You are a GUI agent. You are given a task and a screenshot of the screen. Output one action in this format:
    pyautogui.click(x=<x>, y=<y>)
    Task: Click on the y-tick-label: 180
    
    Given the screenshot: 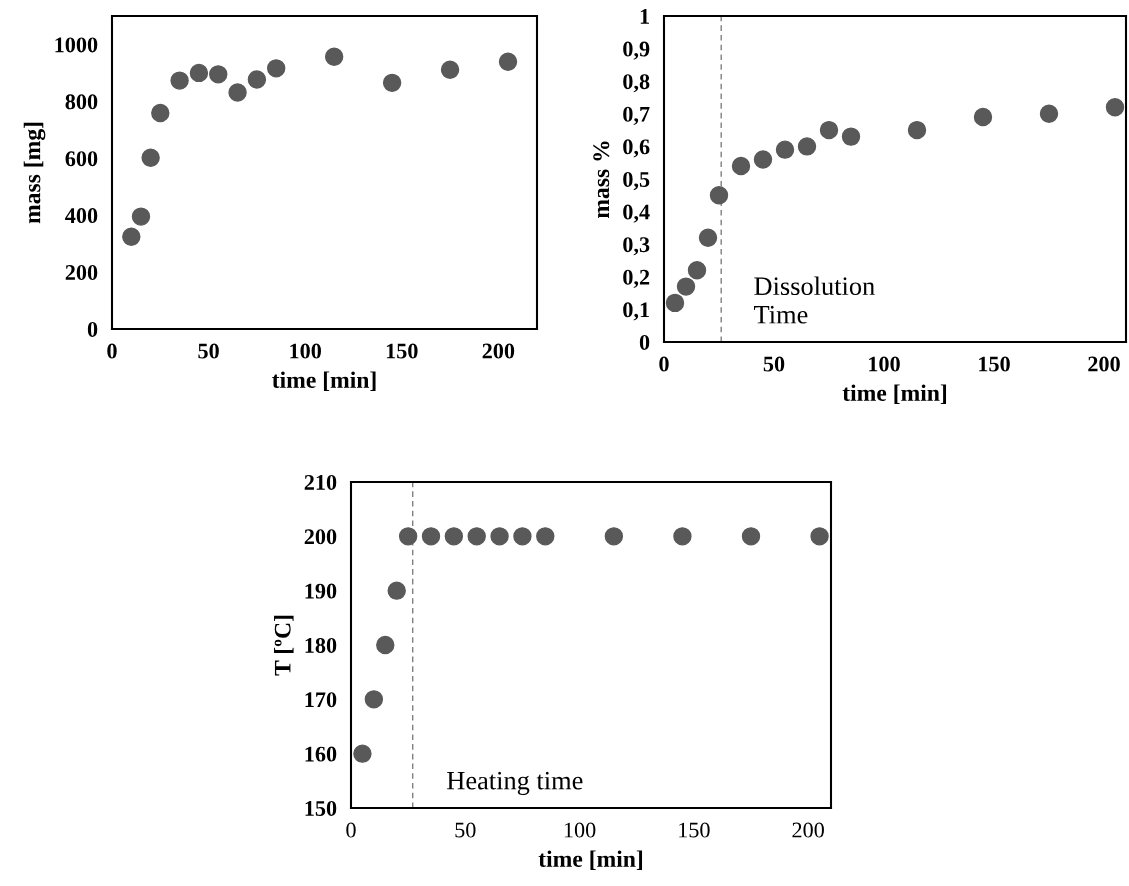 What is the action you would take?
    pyautogui.click(x=321, y=645)
    